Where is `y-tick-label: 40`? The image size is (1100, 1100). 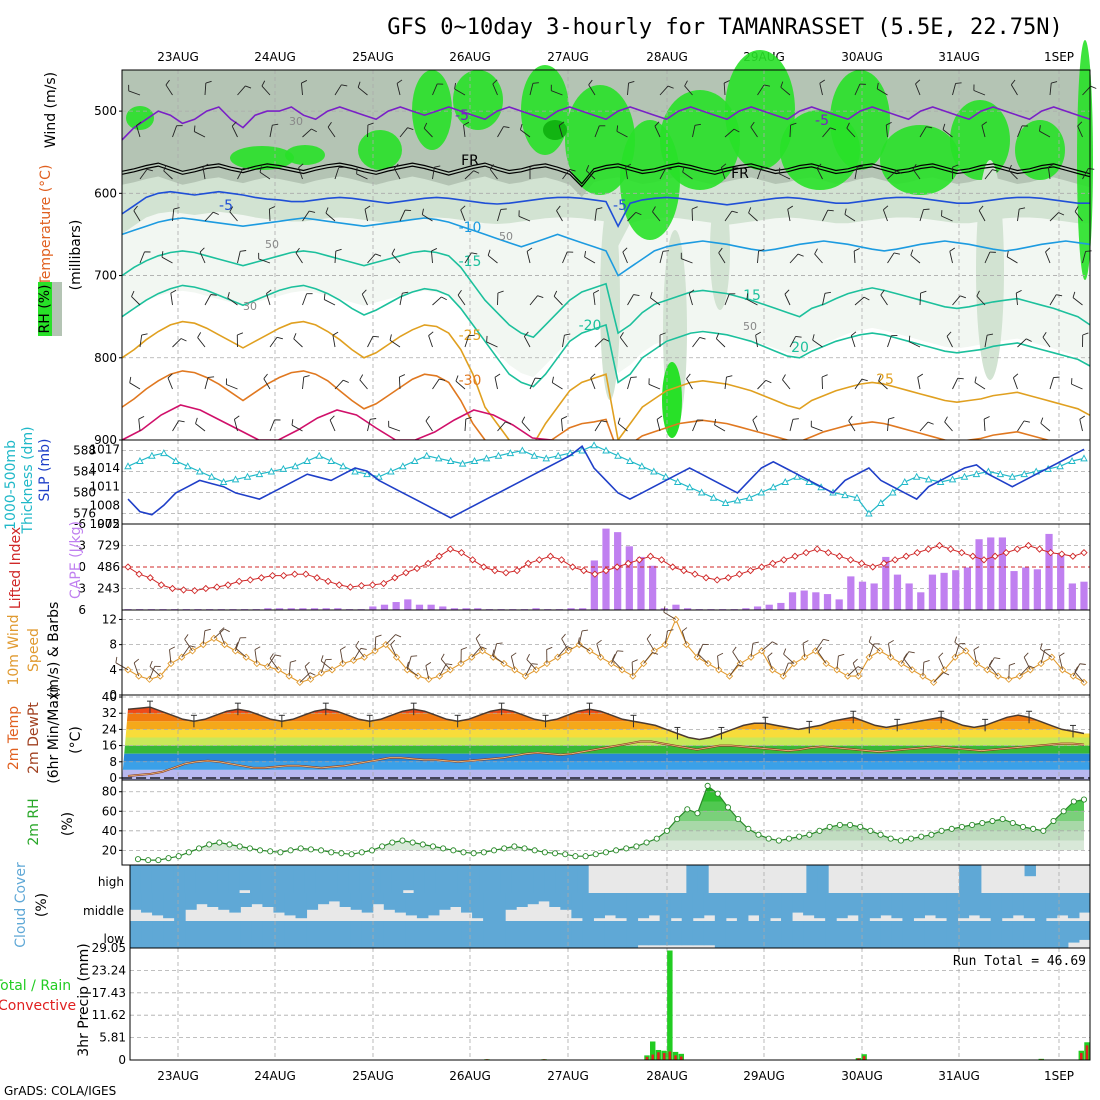
y-tick-label: 40 is located at coordinates (109, 697).